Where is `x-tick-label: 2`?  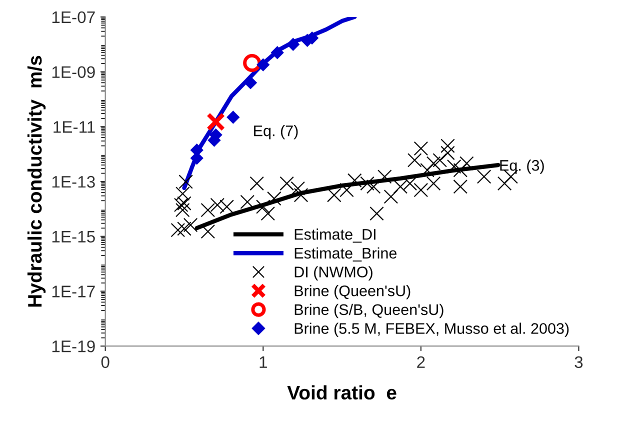 x-tick-label: 2 is located at coordinates (421, 362).